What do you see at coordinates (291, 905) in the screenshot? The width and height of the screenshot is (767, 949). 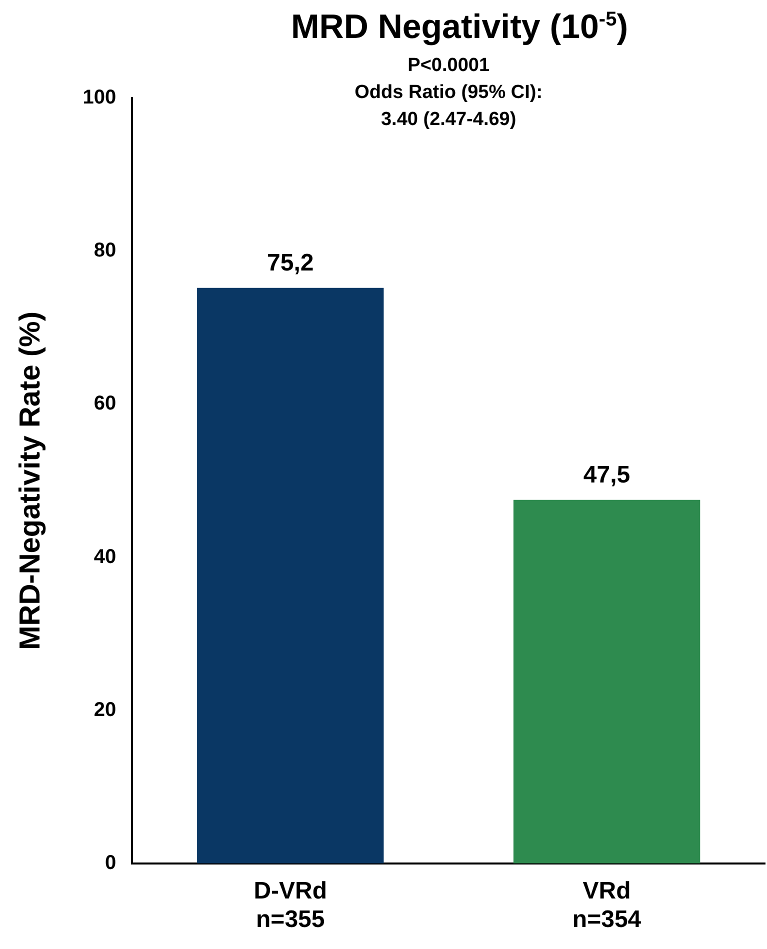 I see `x-tick-label: D-VRd n=355` at bounding box center [291, 905].